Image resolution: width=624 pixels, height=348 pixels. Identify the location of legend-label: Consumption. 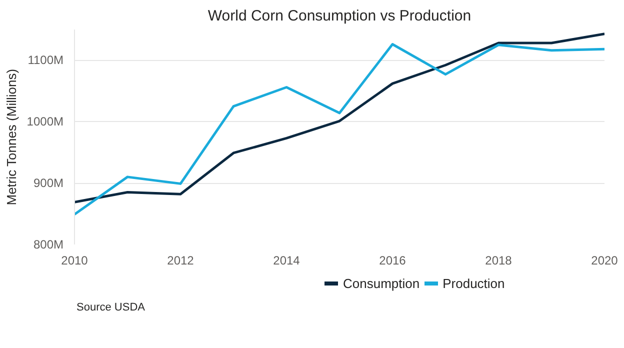
(381, 283).